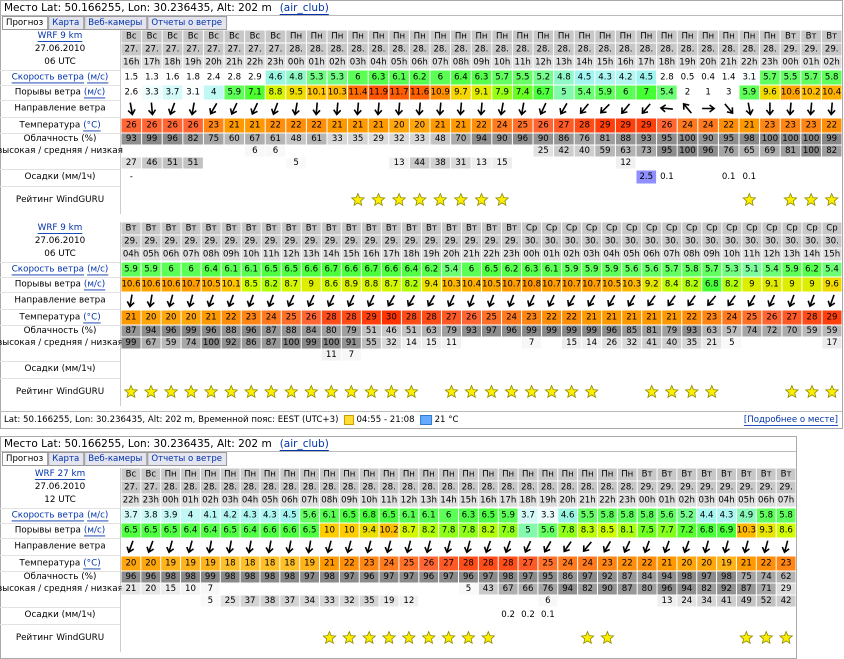 This screenshot has width=844, height=659. What do you see at coordinates (234, 93) in the screenshot?
I see `gust-speed: 5.9` at bounding box center [234, 93].